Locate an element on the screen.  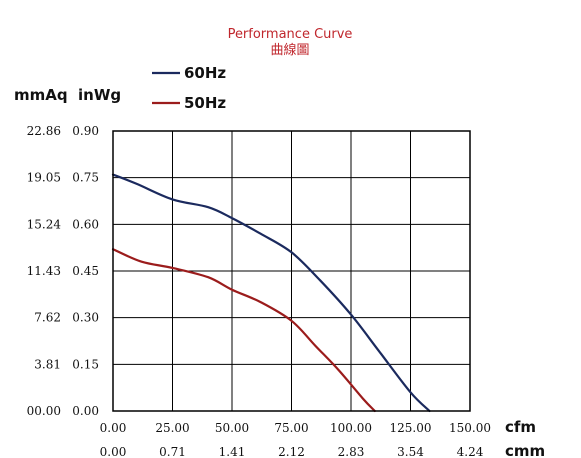
x-tick-label-cfm: 125.00 is located at coordinates (411, 428).